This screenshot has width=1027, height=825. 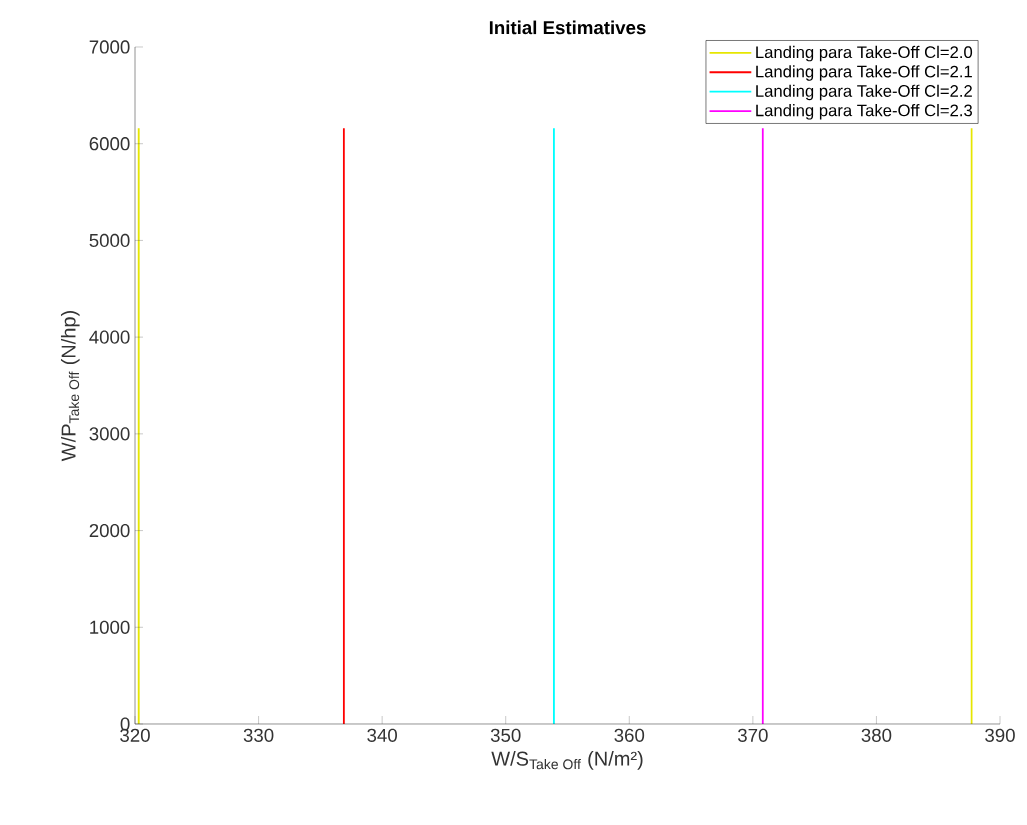 I want to click on x-tick-label: 350, so click(x=505, y=735).